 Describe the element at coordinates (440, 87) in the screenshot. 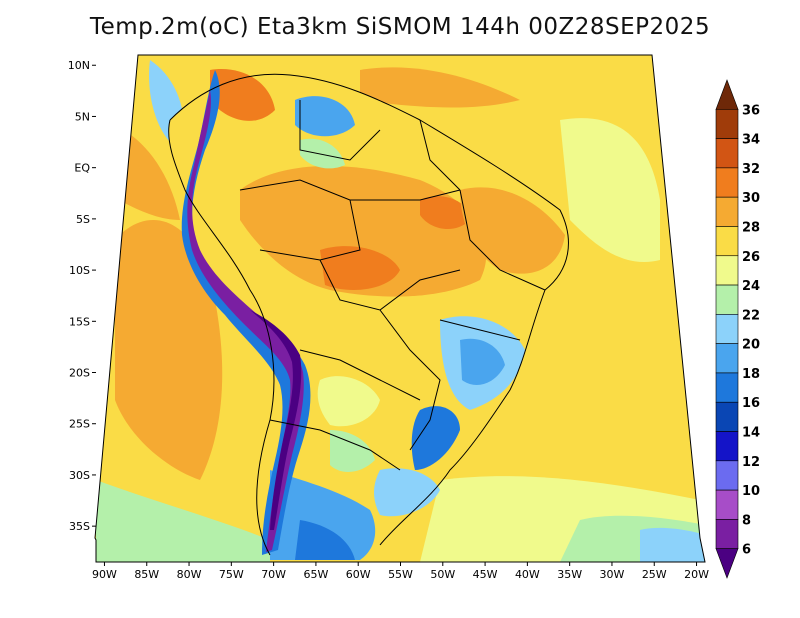

I see `atlantic-warm-region` at that location.